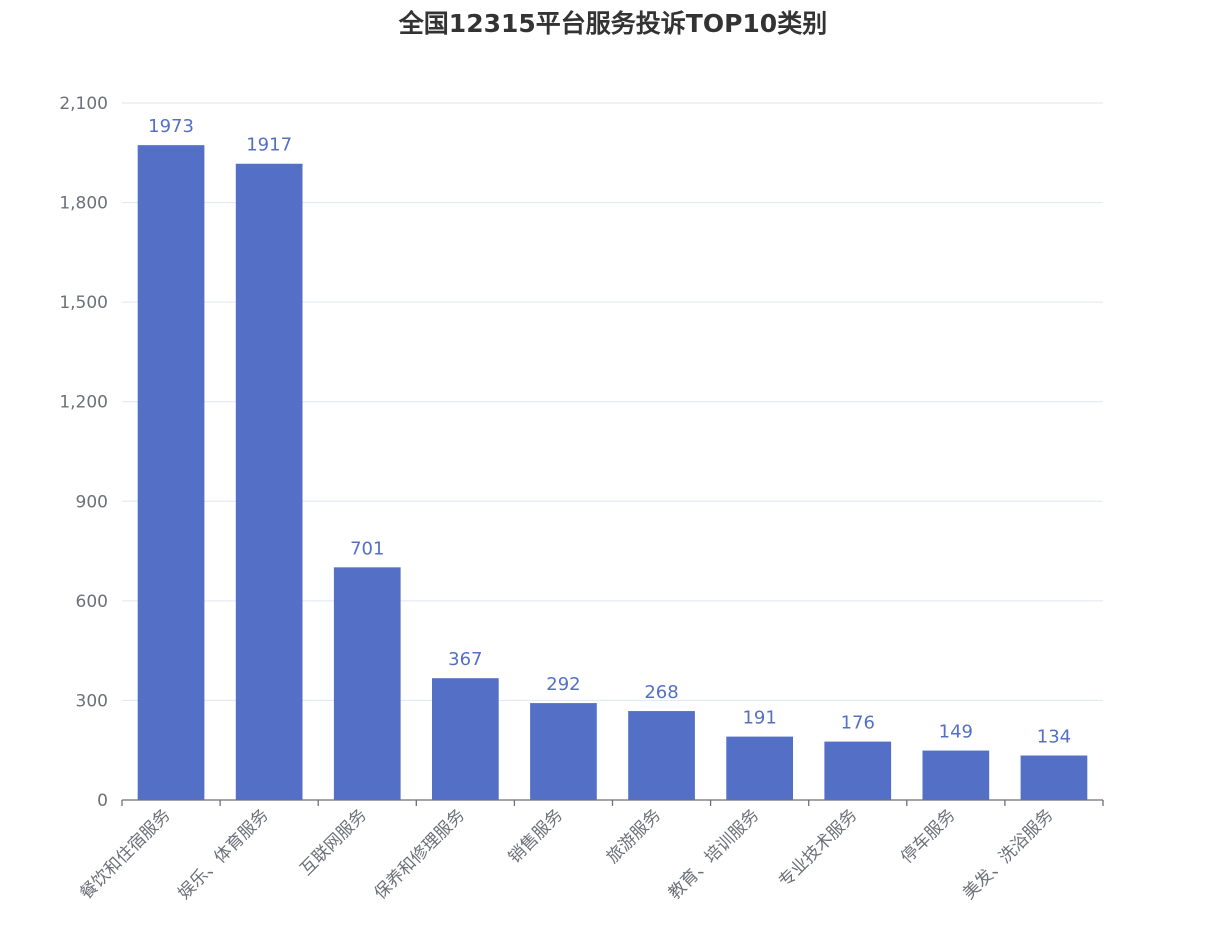 This screenshot has height=925, width=1226. I want to click on y-axis: 0 300 600 900 1,200 1,500 1,800 2,100, so click(83, 452).